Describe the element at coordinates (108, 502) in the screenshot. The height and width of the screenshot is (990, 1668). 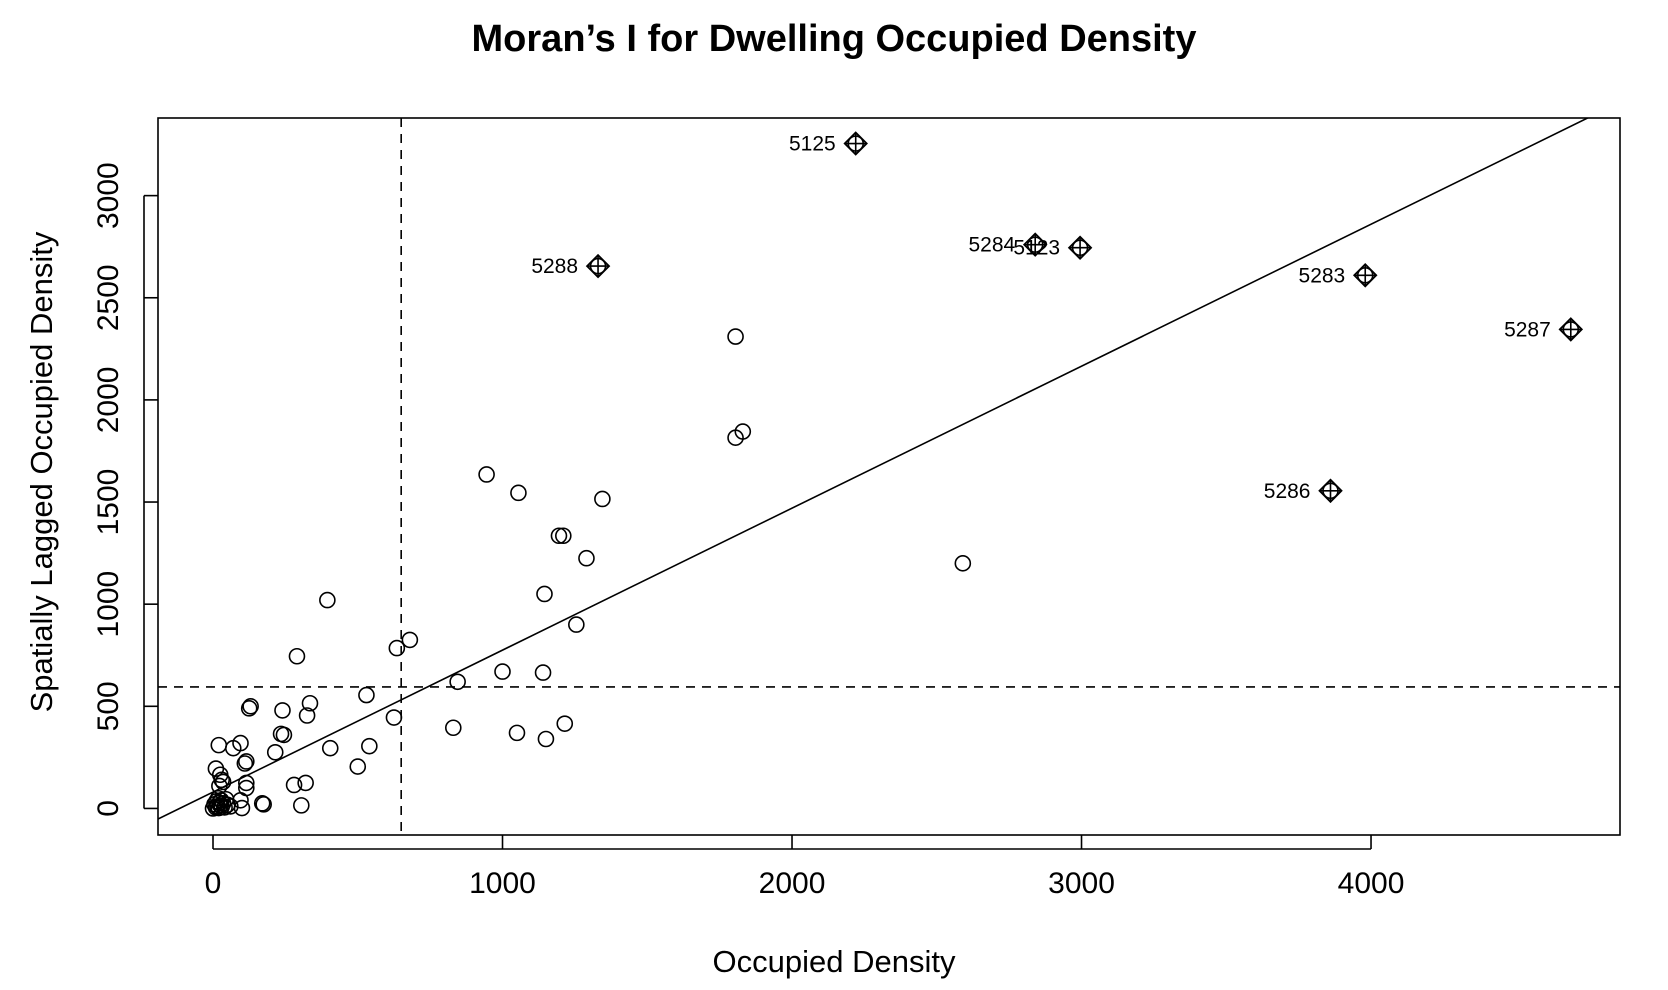
I see `y-tick-label: 1500` at that location.